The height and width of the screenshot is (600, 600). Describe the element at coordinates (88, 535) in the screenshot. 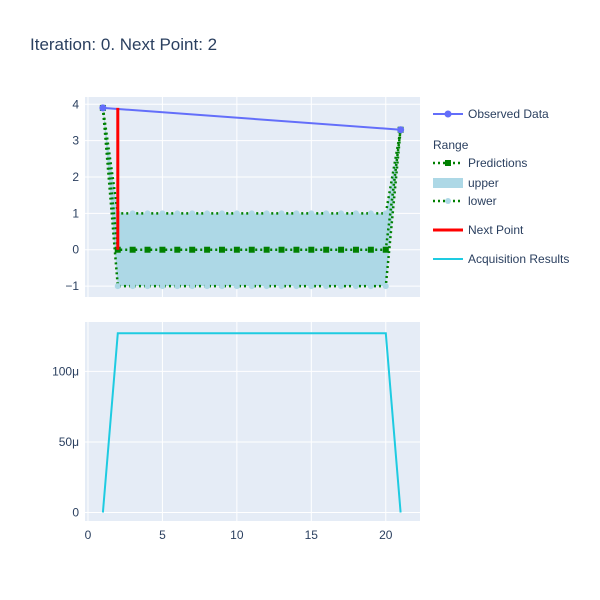

I see `bottom-x-tick-label: 0` at that location.